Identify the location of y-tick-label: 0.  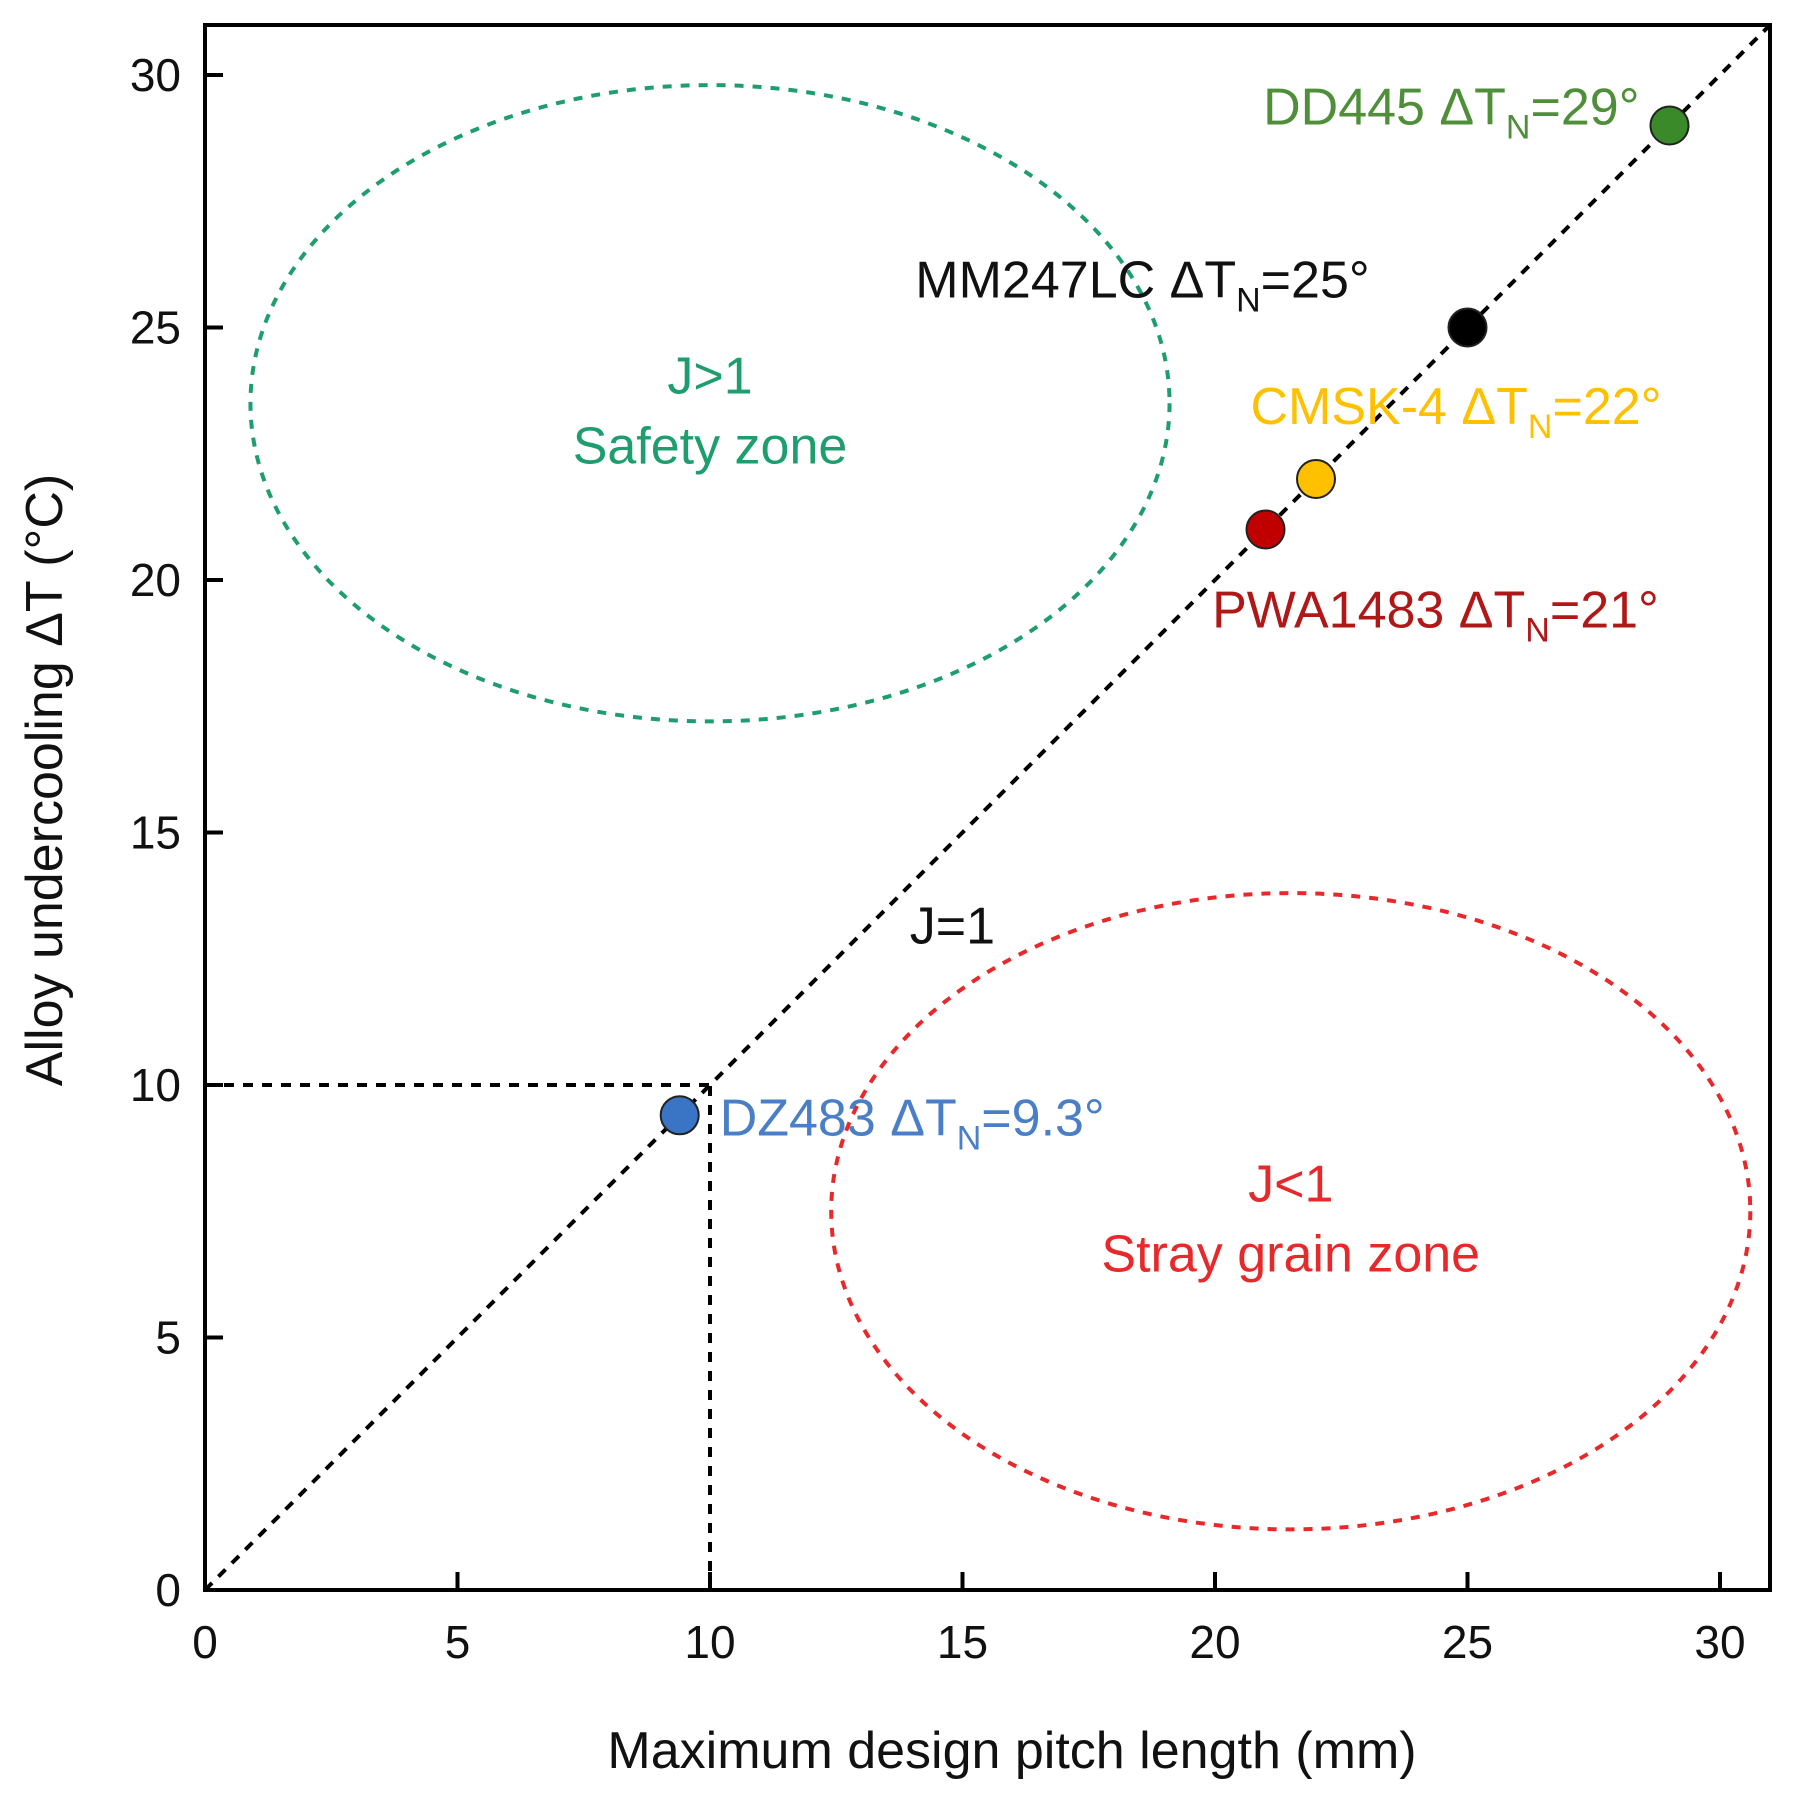
(168, 1590).